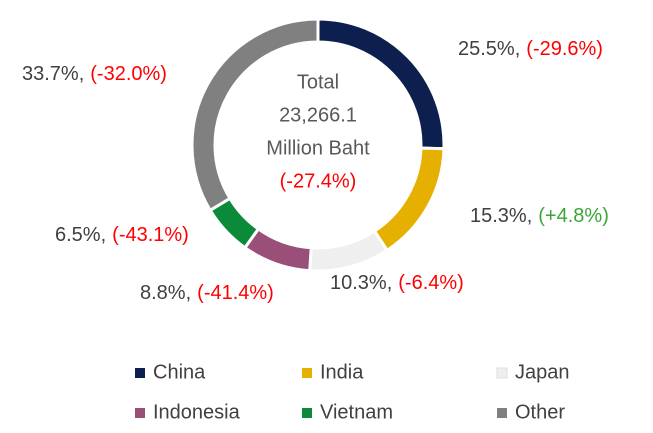 The height and width of the screenshot is (433, 653). What do you see at coordinates (573, 216) in the screenshot?
I see `change-label: (+4.8%)` at bounding box center [573, 216].